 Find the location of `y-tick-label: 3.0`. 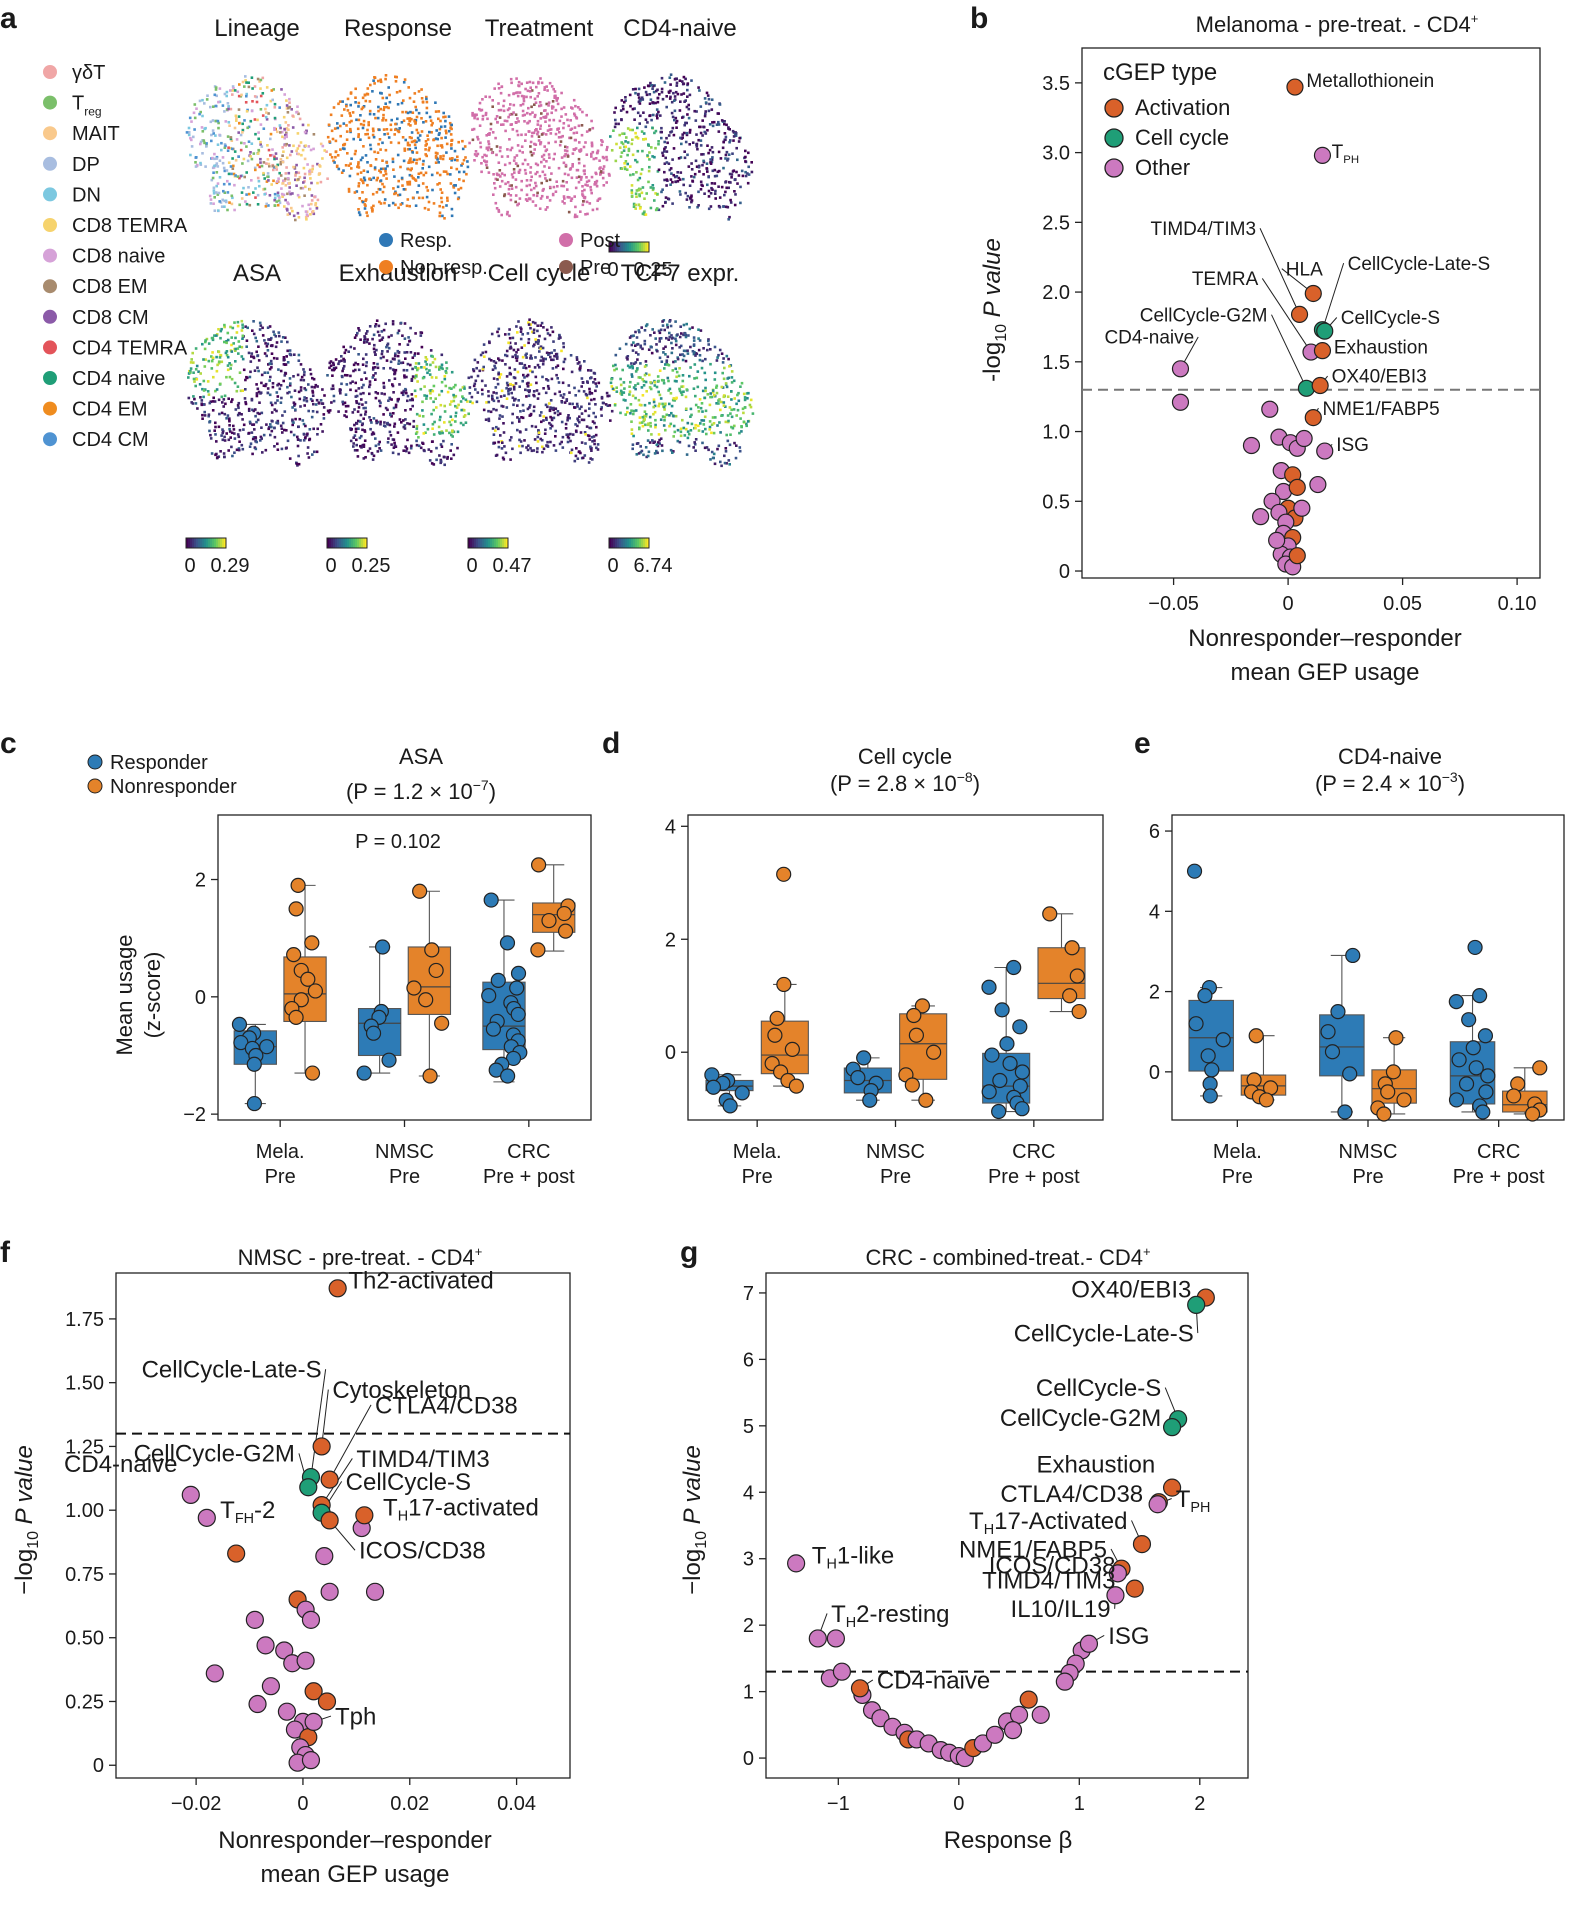

y-tick-label: 3.0 is located at coordinates (1056, 154).